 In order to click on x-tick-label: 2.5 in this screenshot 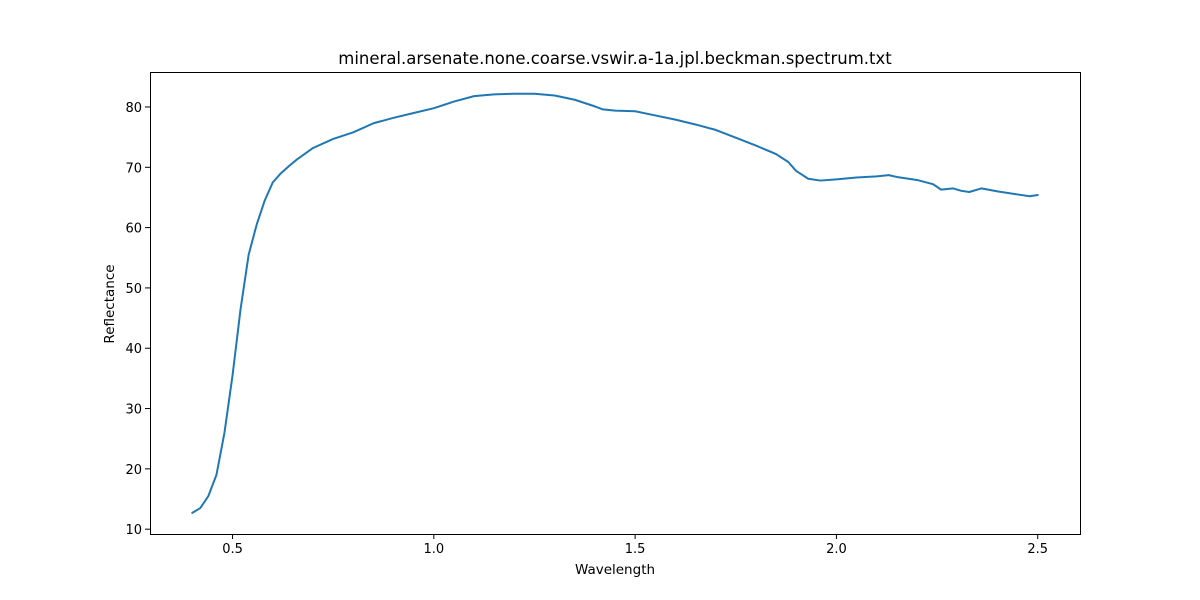, I will do `click(1037, 549)`.